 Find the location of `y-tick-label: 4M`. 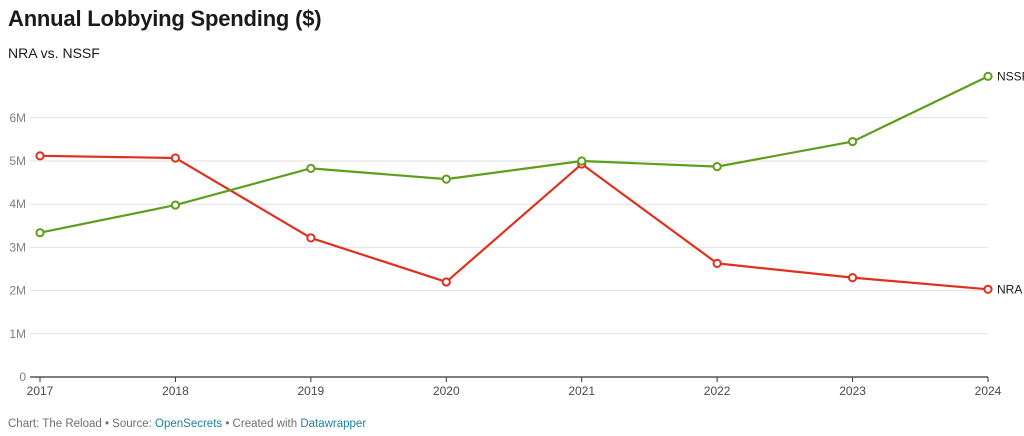

y-tick-label: 4M is located at coordinates (17, 204).